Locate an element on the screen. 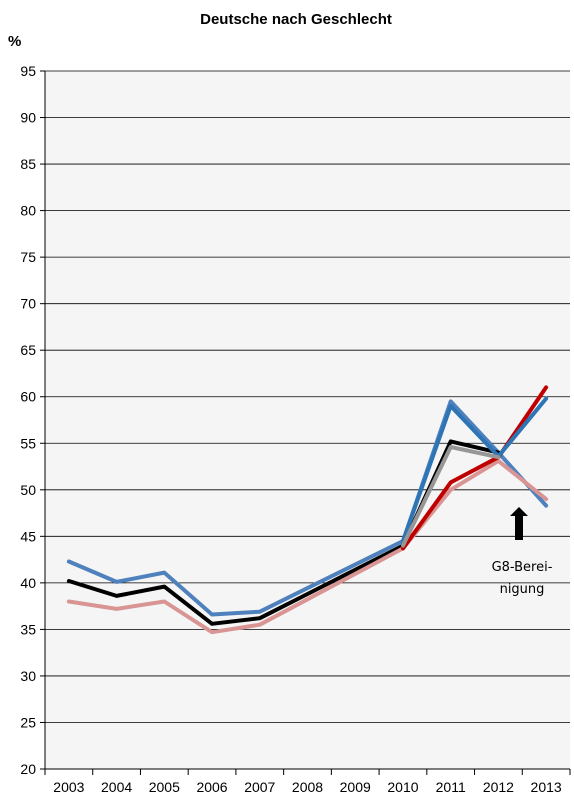 This screenshot has width=574, height=800. annotation-line-2: nigung is located at coordinates (522, 589).